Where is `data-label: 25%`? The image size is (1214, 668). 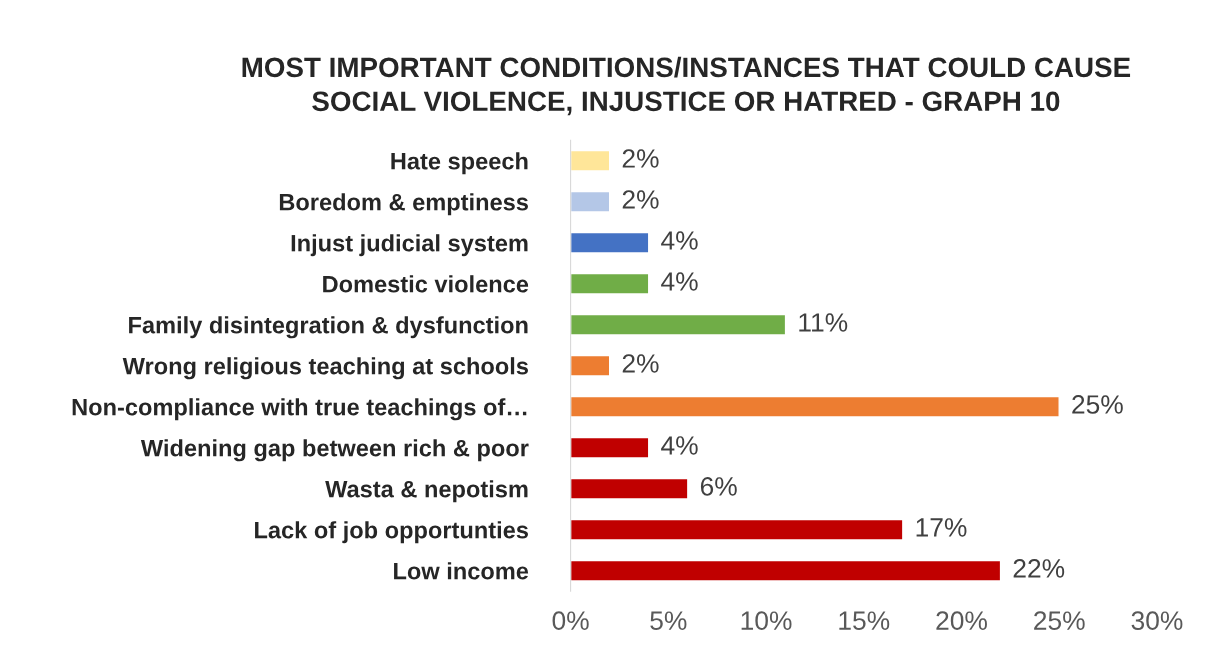 data-label: 25% is located at coordinates (1097, 404).